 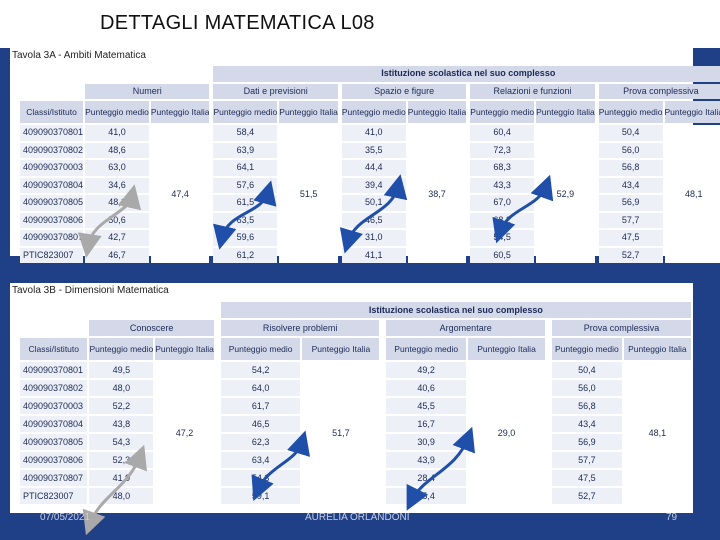 What do you see at coordinates (117, 150) in the screenshot?
I see `cell-value: 48,6` at bounding box center [117, 150].